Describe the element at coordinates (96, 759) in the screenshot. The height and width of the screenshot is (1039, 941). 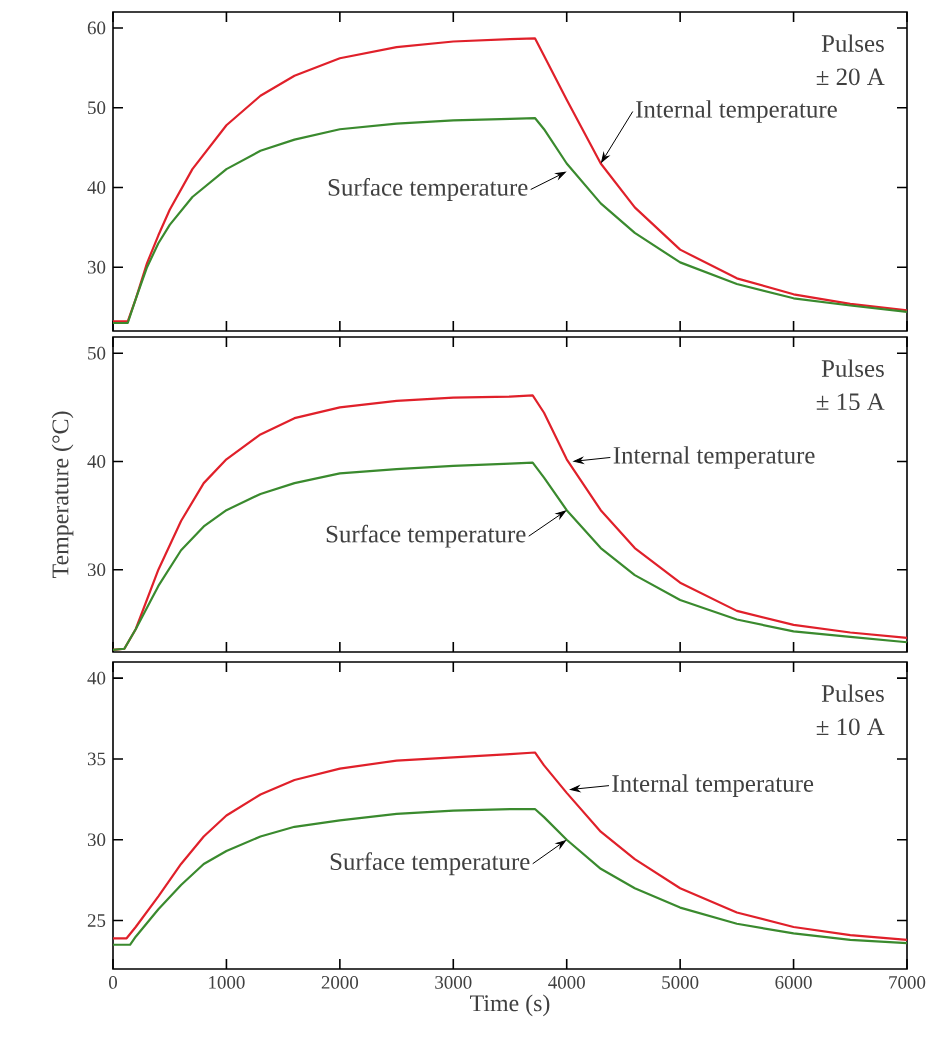
I see `y-tick-label: 35` at that location.